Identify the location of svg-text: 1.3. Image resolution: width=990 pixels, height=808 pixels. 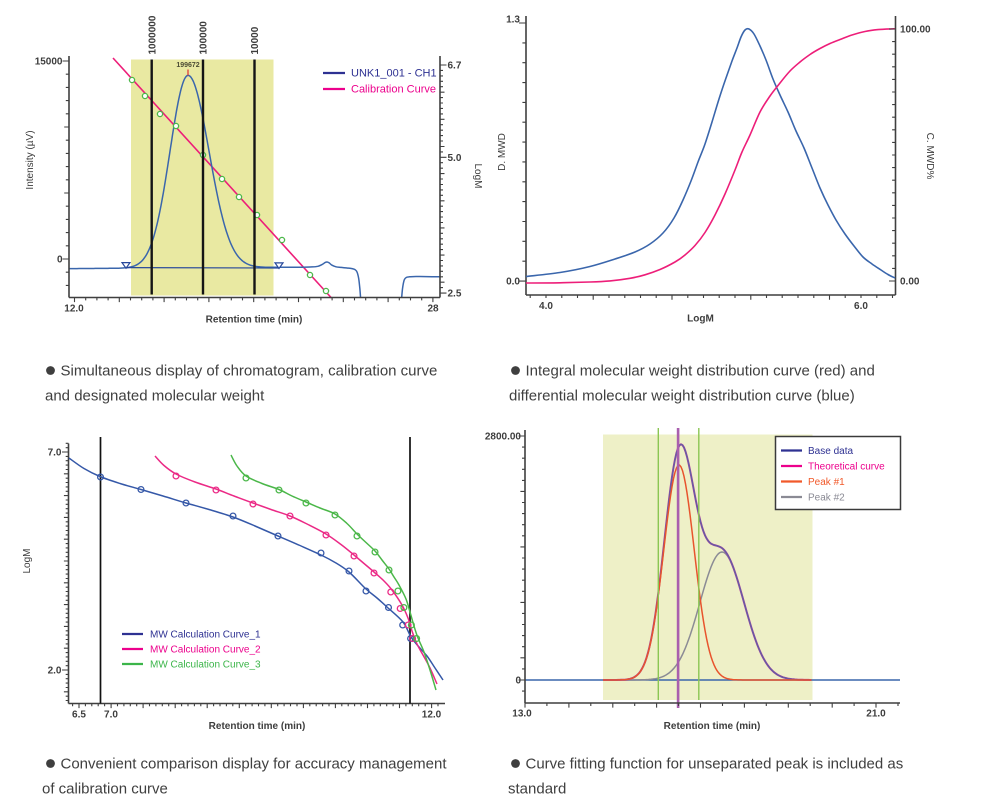
(513, 20).